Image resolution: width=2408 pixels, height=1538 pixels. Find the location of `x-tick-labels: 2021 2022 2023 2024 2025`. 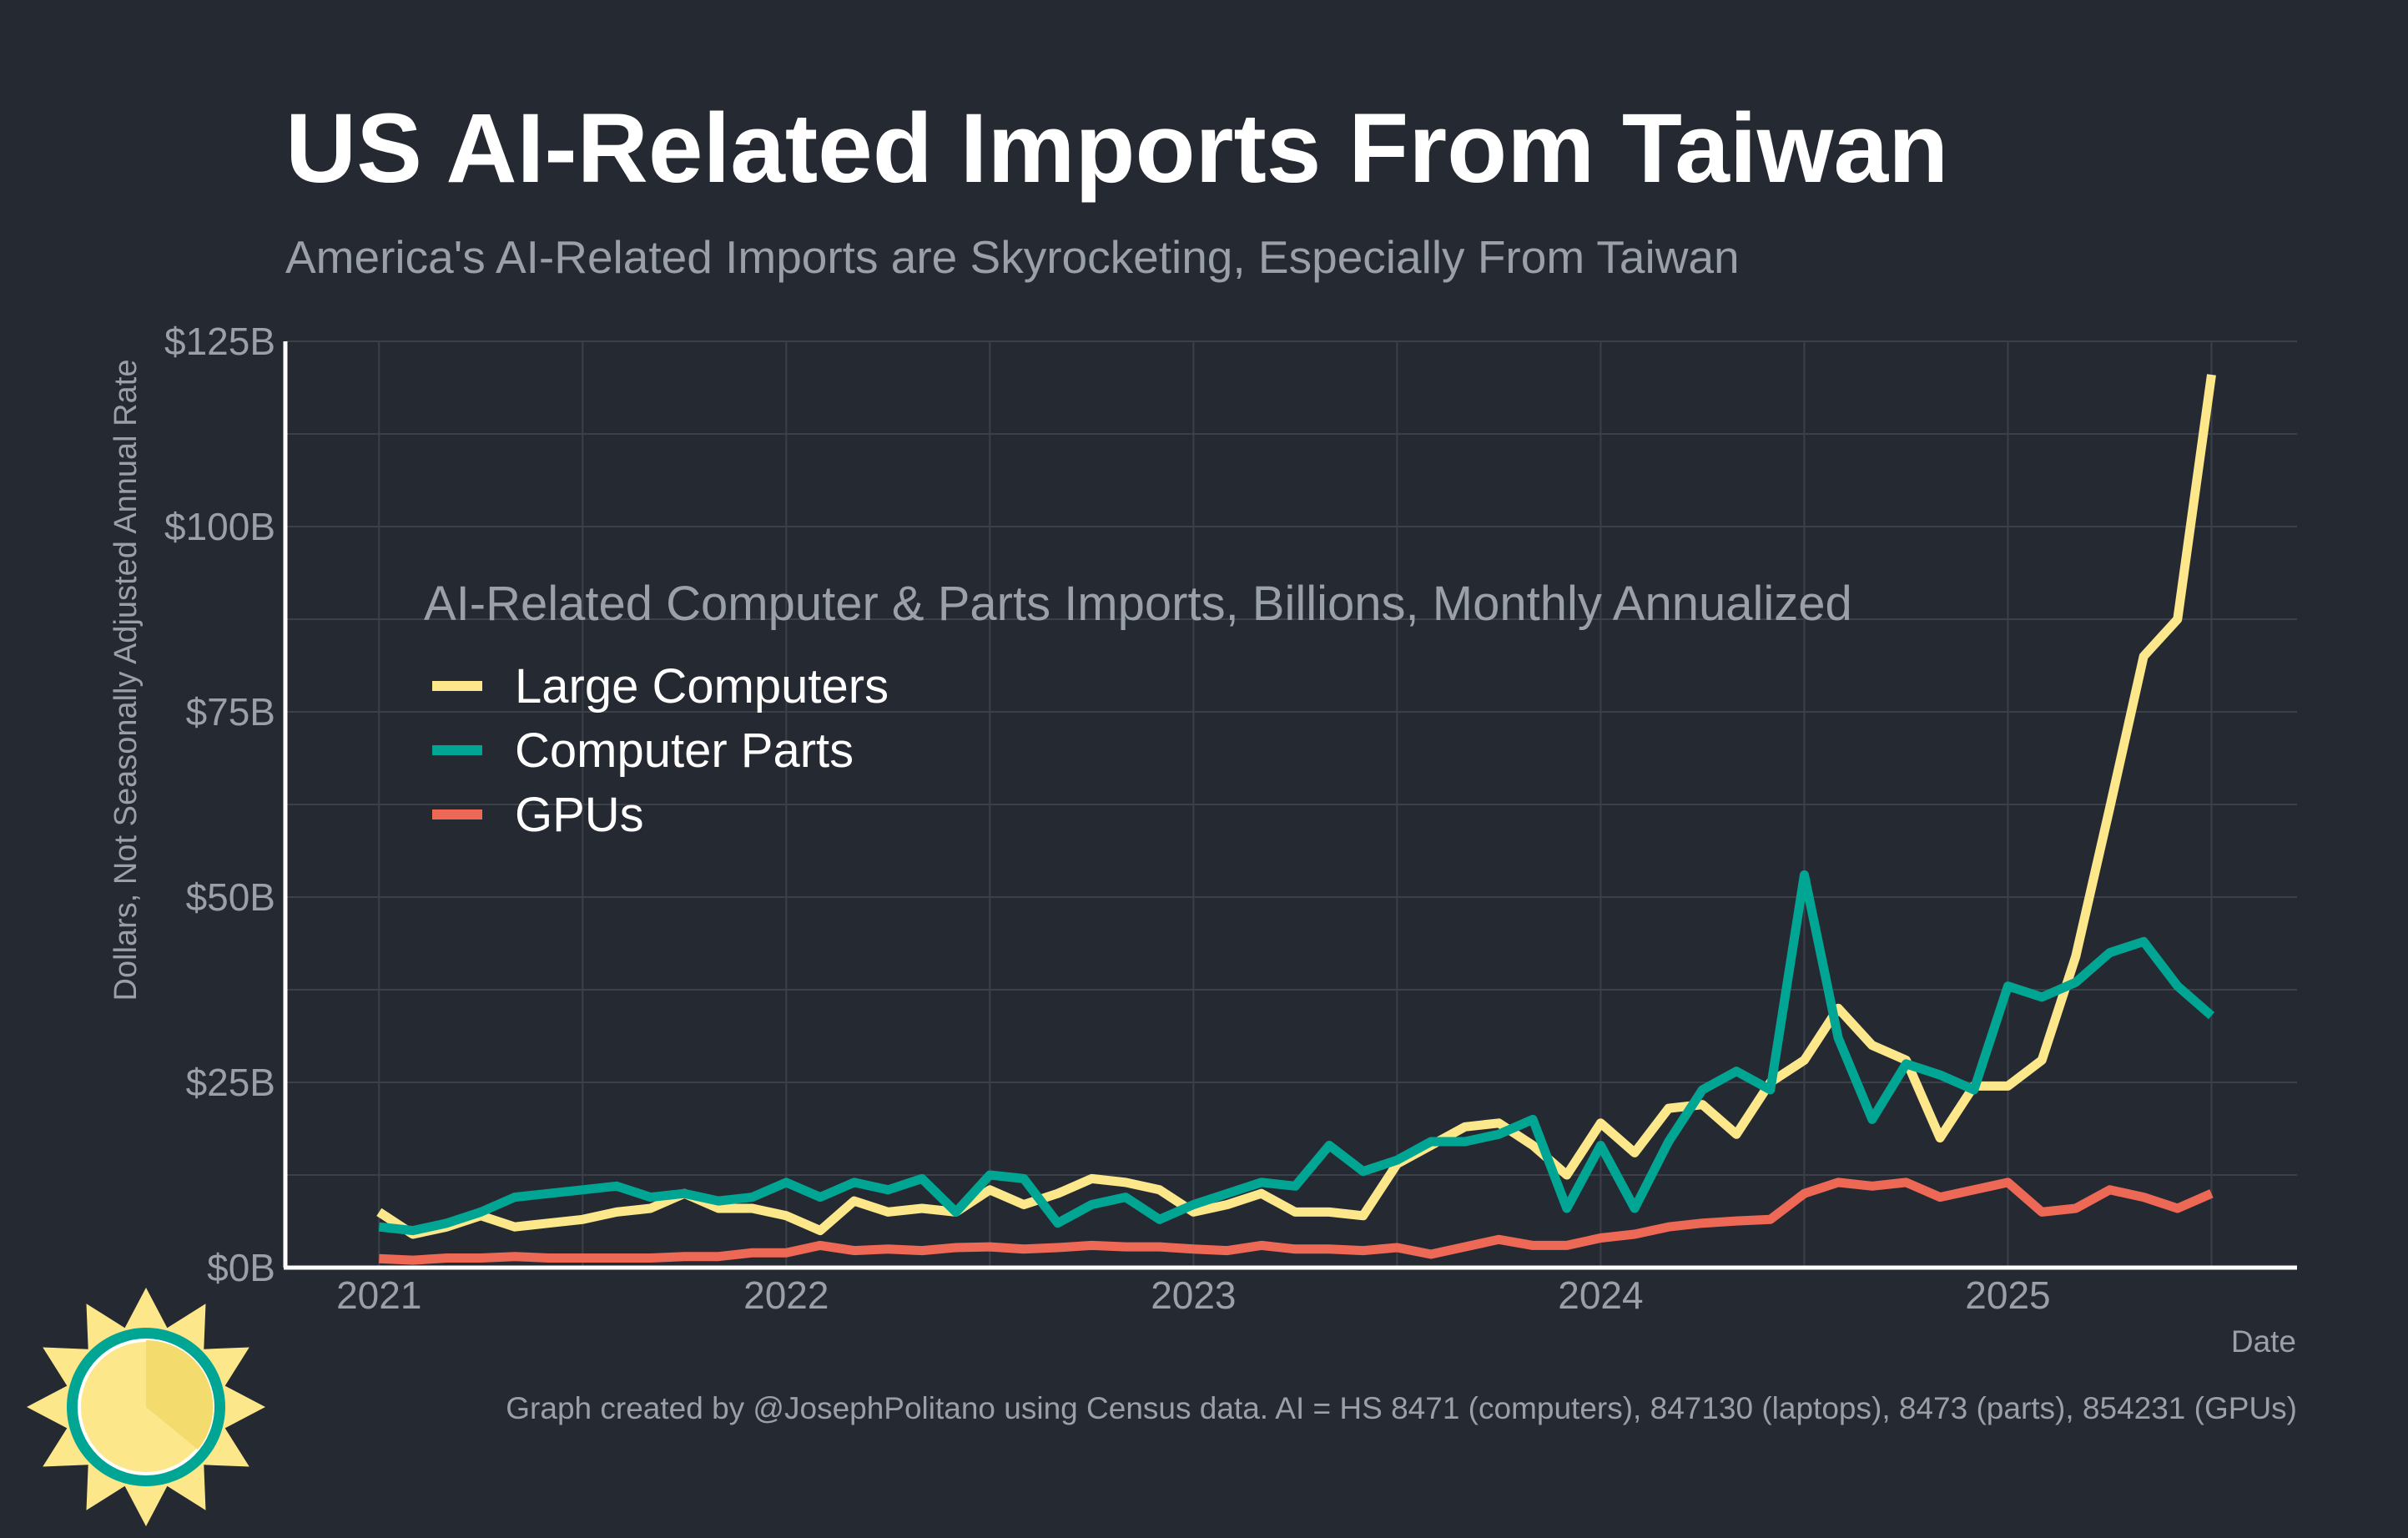

x-tick-labels: 2021 2022 2023 2024 2025 is located at coordinates (1193, 1295).